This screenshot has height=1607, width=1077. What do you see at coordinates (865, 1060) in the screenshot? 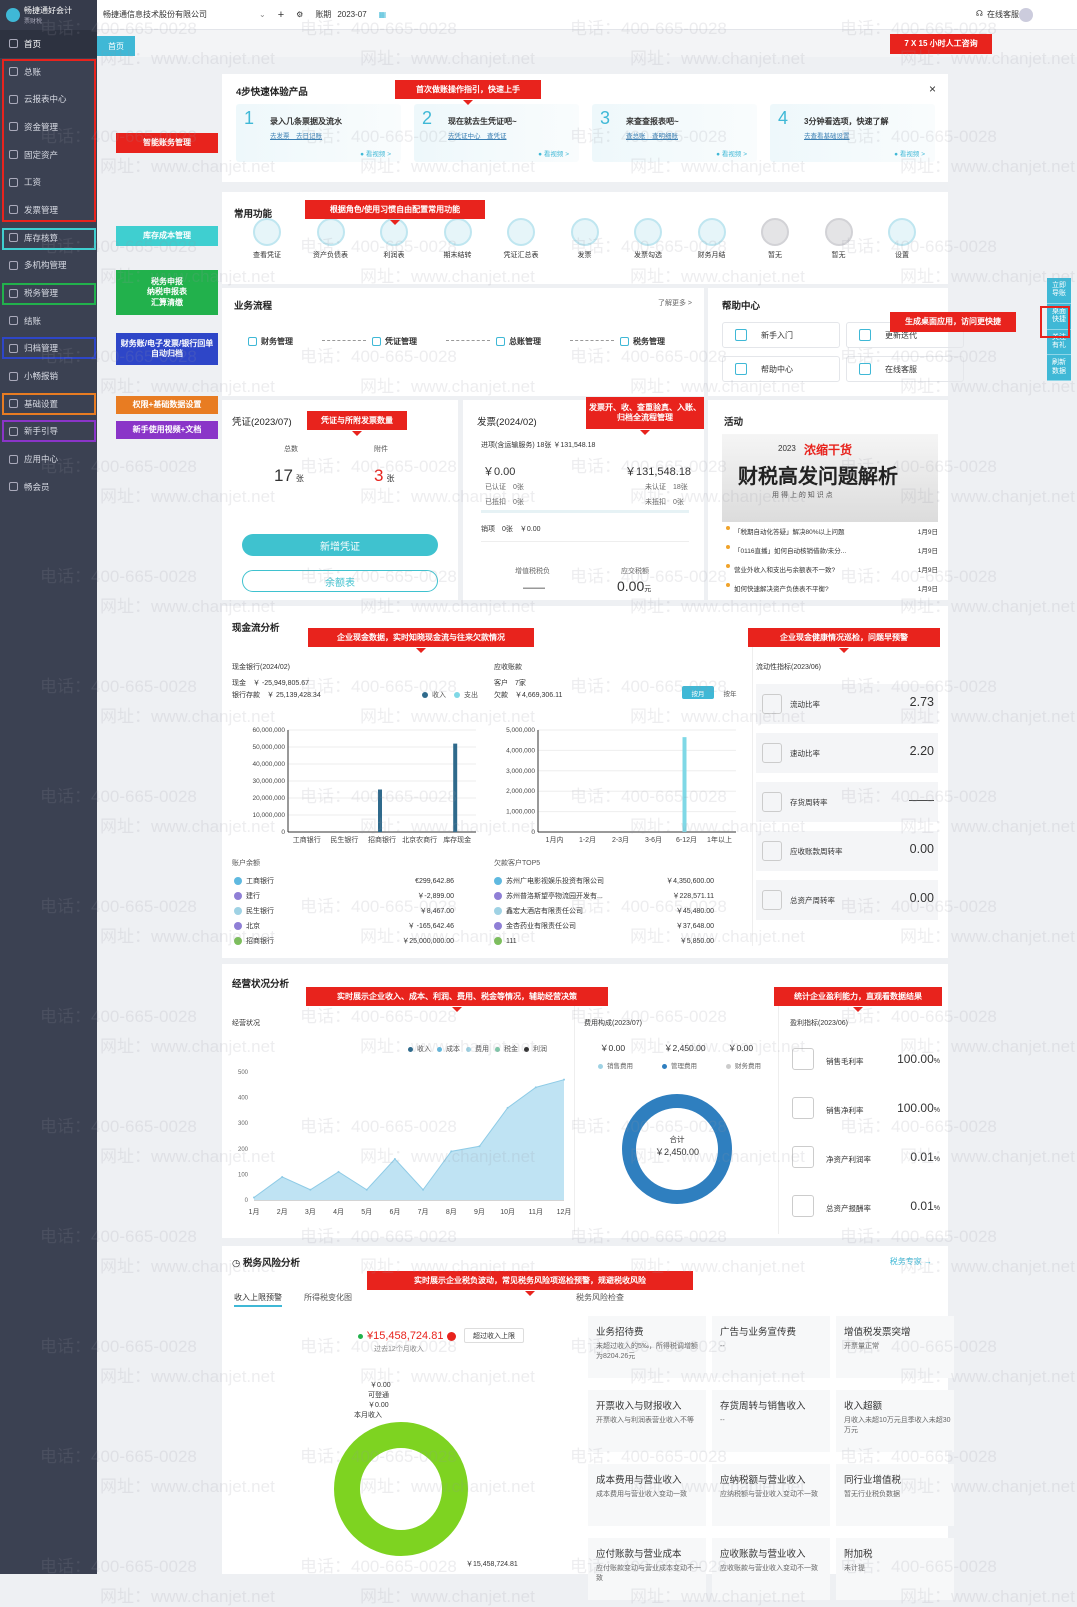
I see `profit-metric: 销售毛利率 100.00%` at bounding box center [865, 1060].